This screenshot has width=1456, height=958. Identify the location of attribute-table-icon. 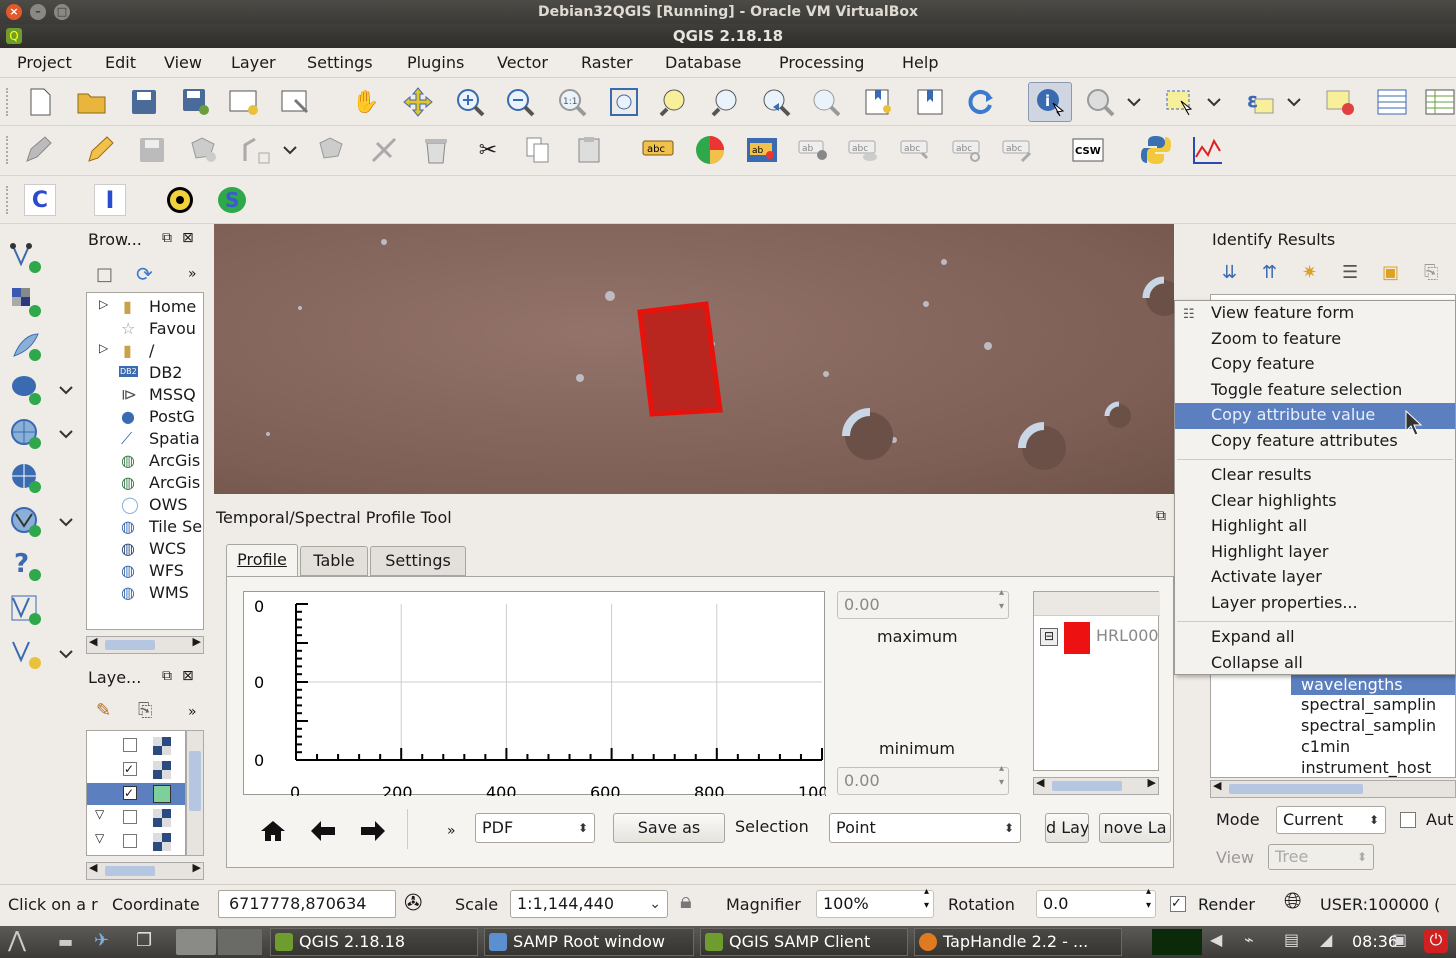
(1392, 102).